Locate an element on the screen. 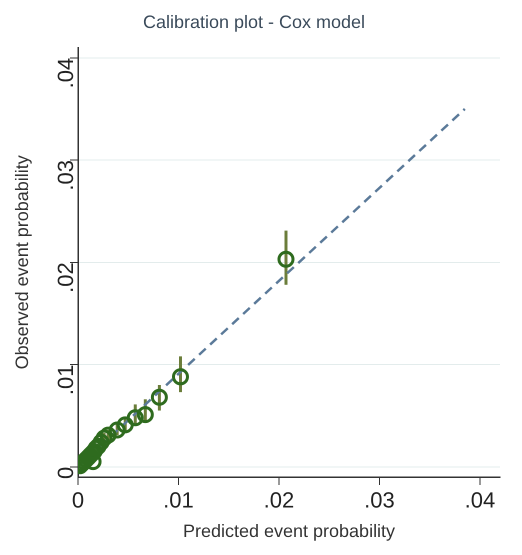  x-tick-label: .04 is located at coordinates (480, 499).